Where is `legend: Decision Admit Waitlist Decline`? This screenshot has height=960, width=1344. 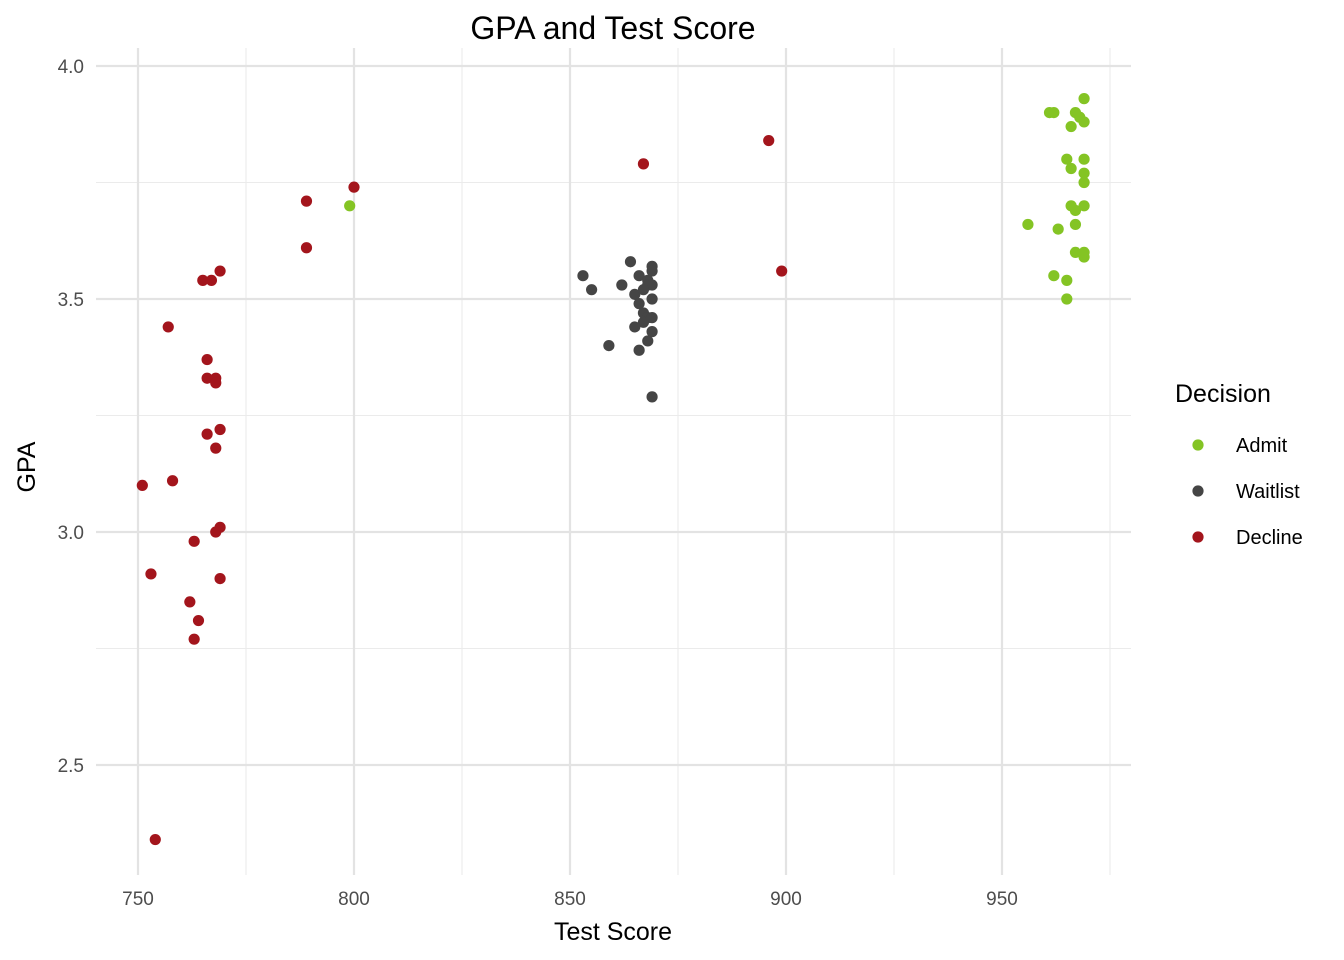
legend: Decision Admit Waitlist Decline is located at coordinates (1239, 464).